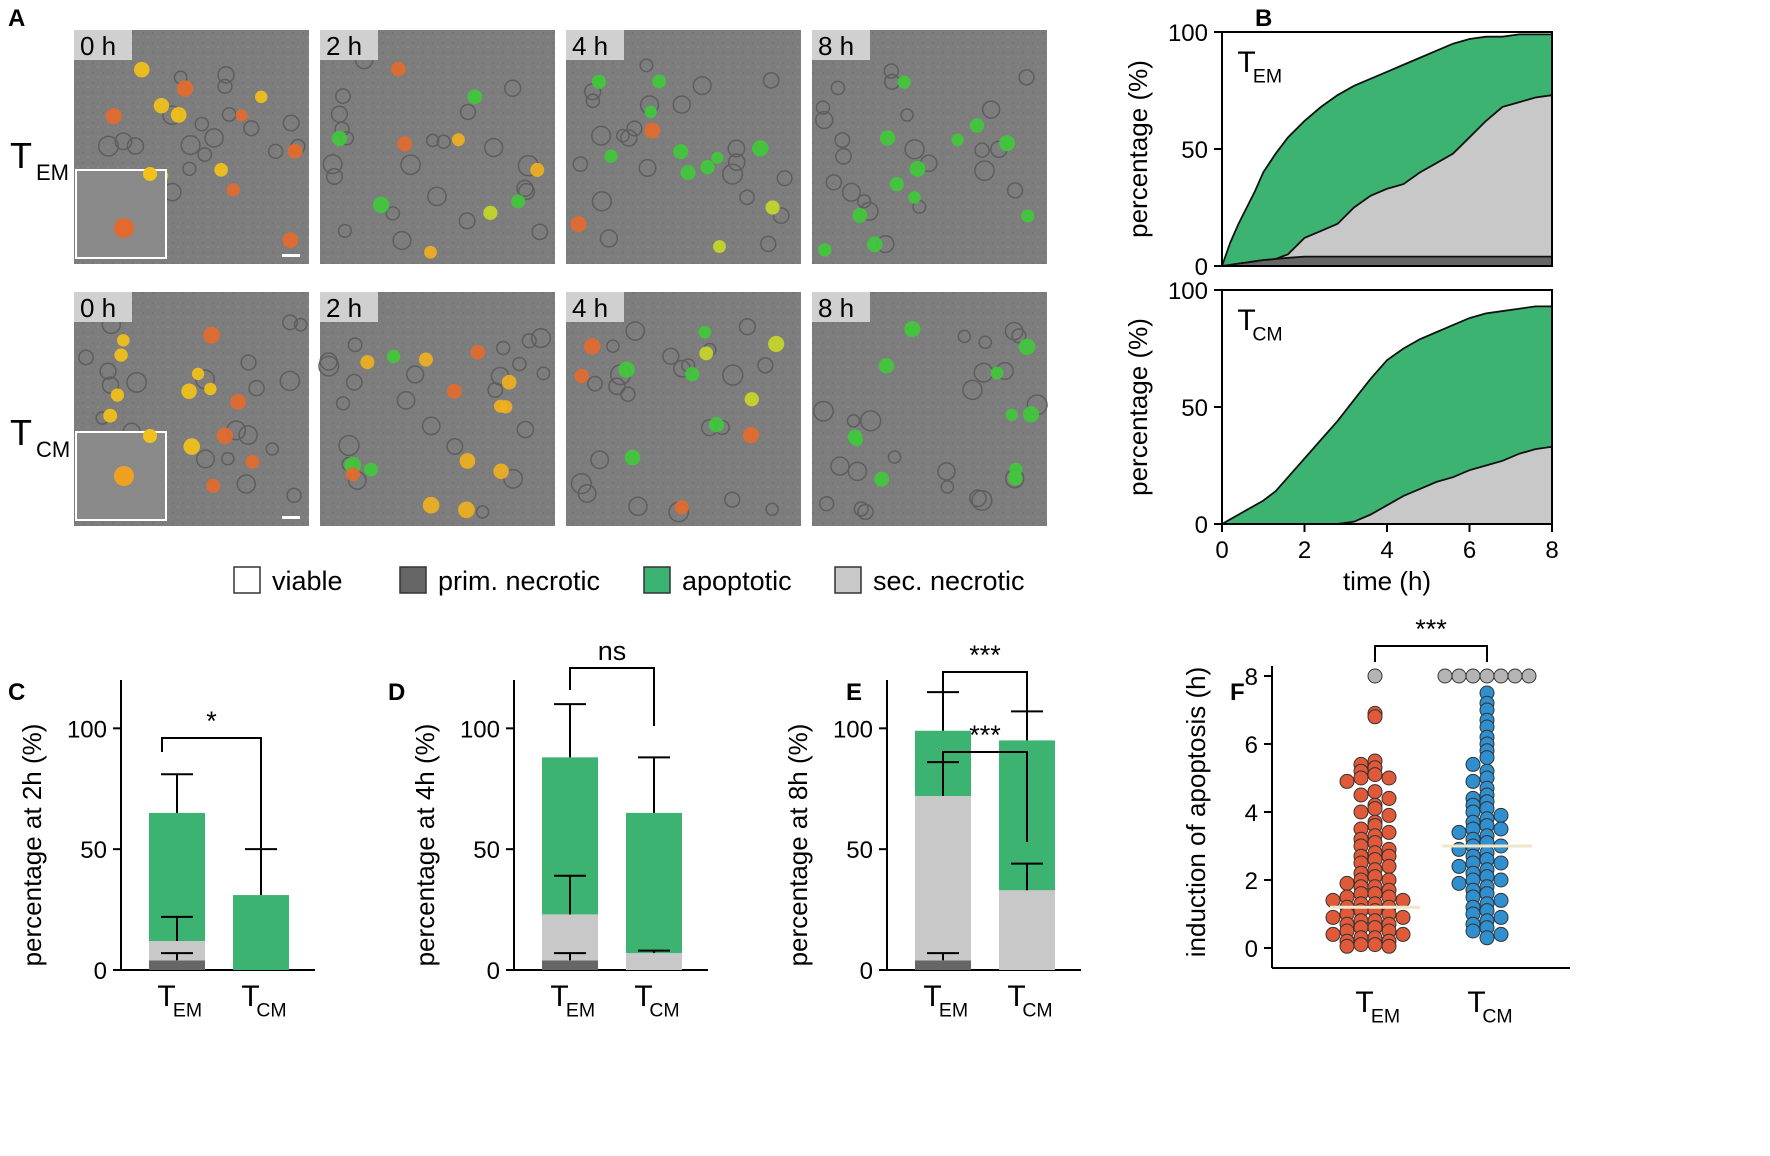  I want to click on y-tick-label: 8, so click(1251, 677).